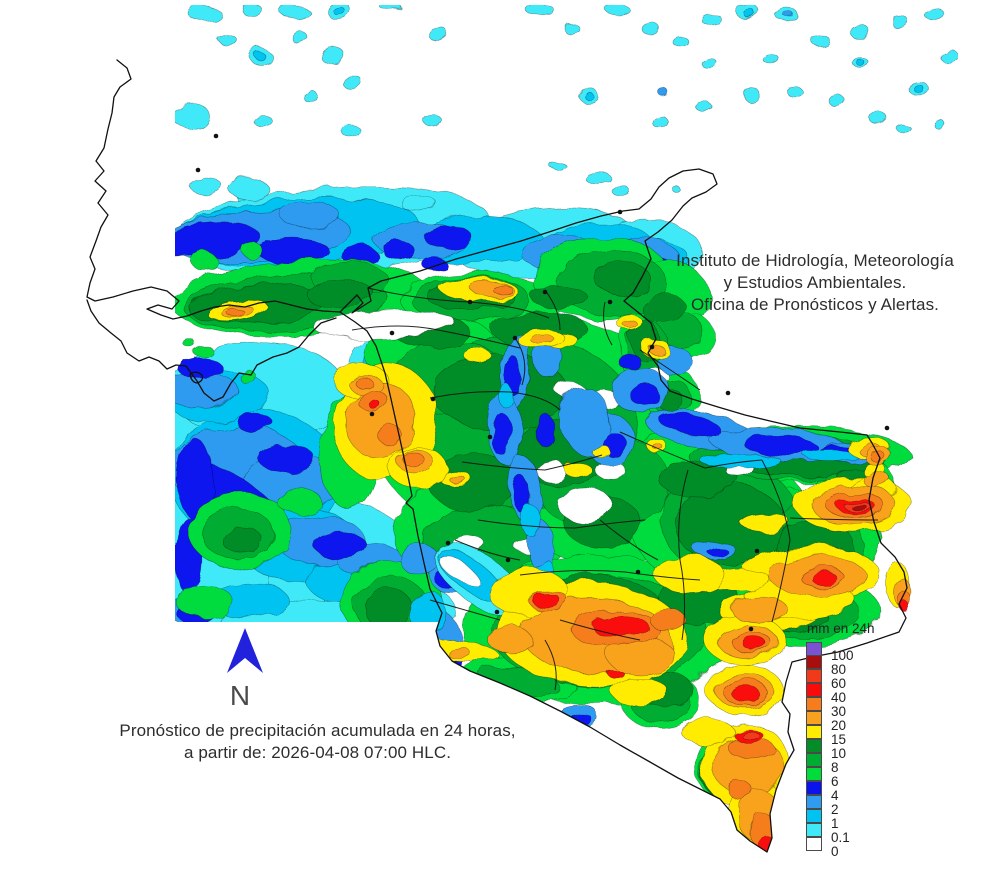  I want to click on legend-title: mm en 24h, so click(841, 628).